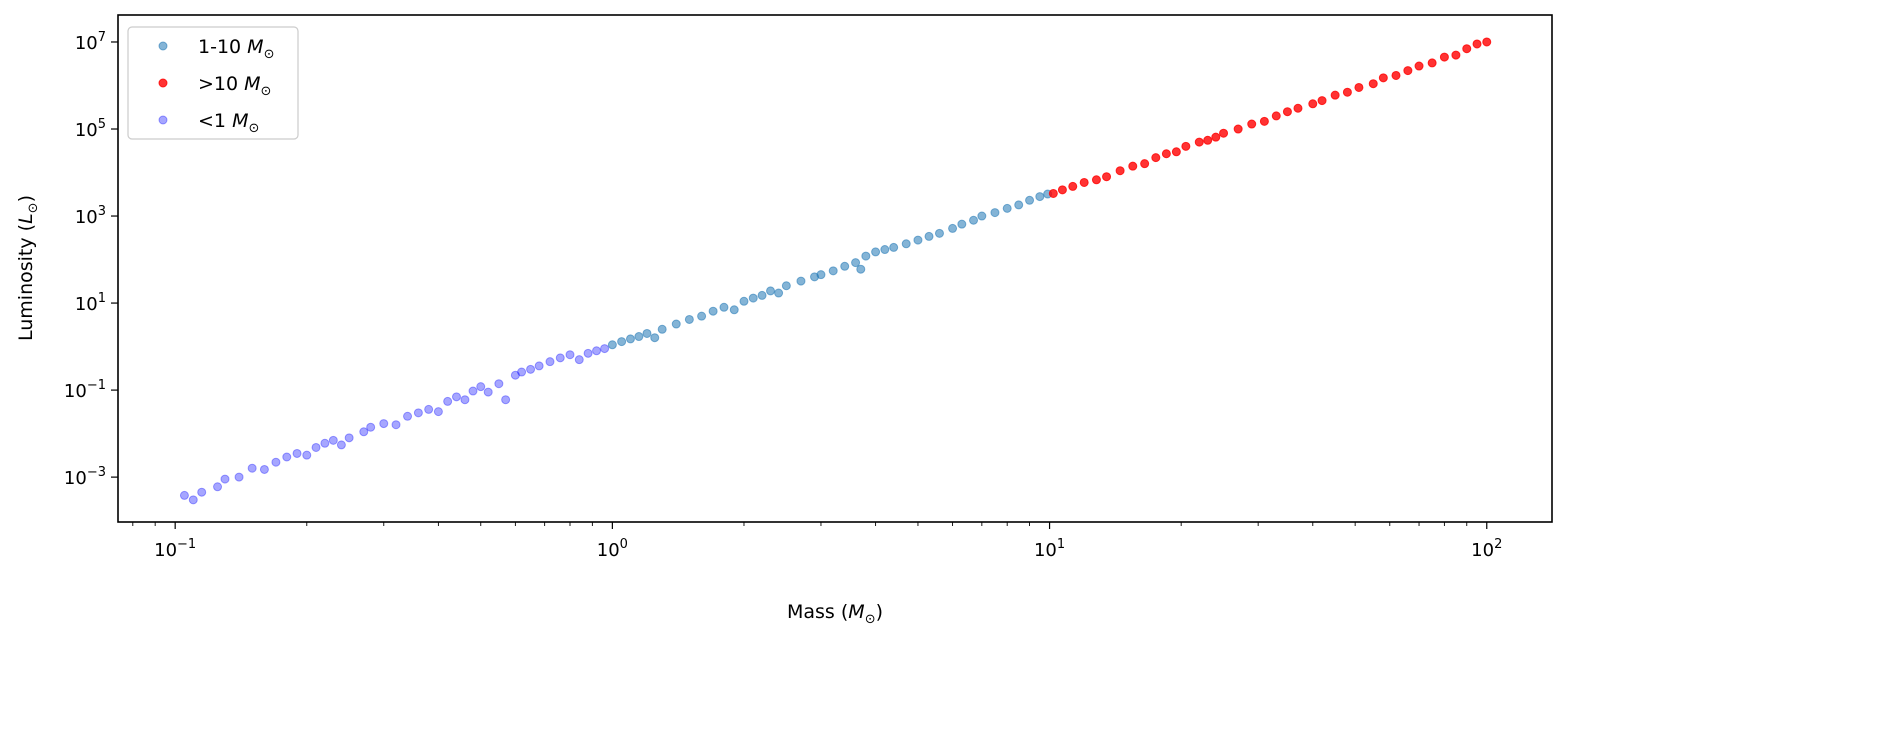 This screenshot has width=1894, height=744. What do you see at coordinates (90, 42) in the screenshot?
I see `y-tick-label: 10⁷` at bounding box center [90, 42].